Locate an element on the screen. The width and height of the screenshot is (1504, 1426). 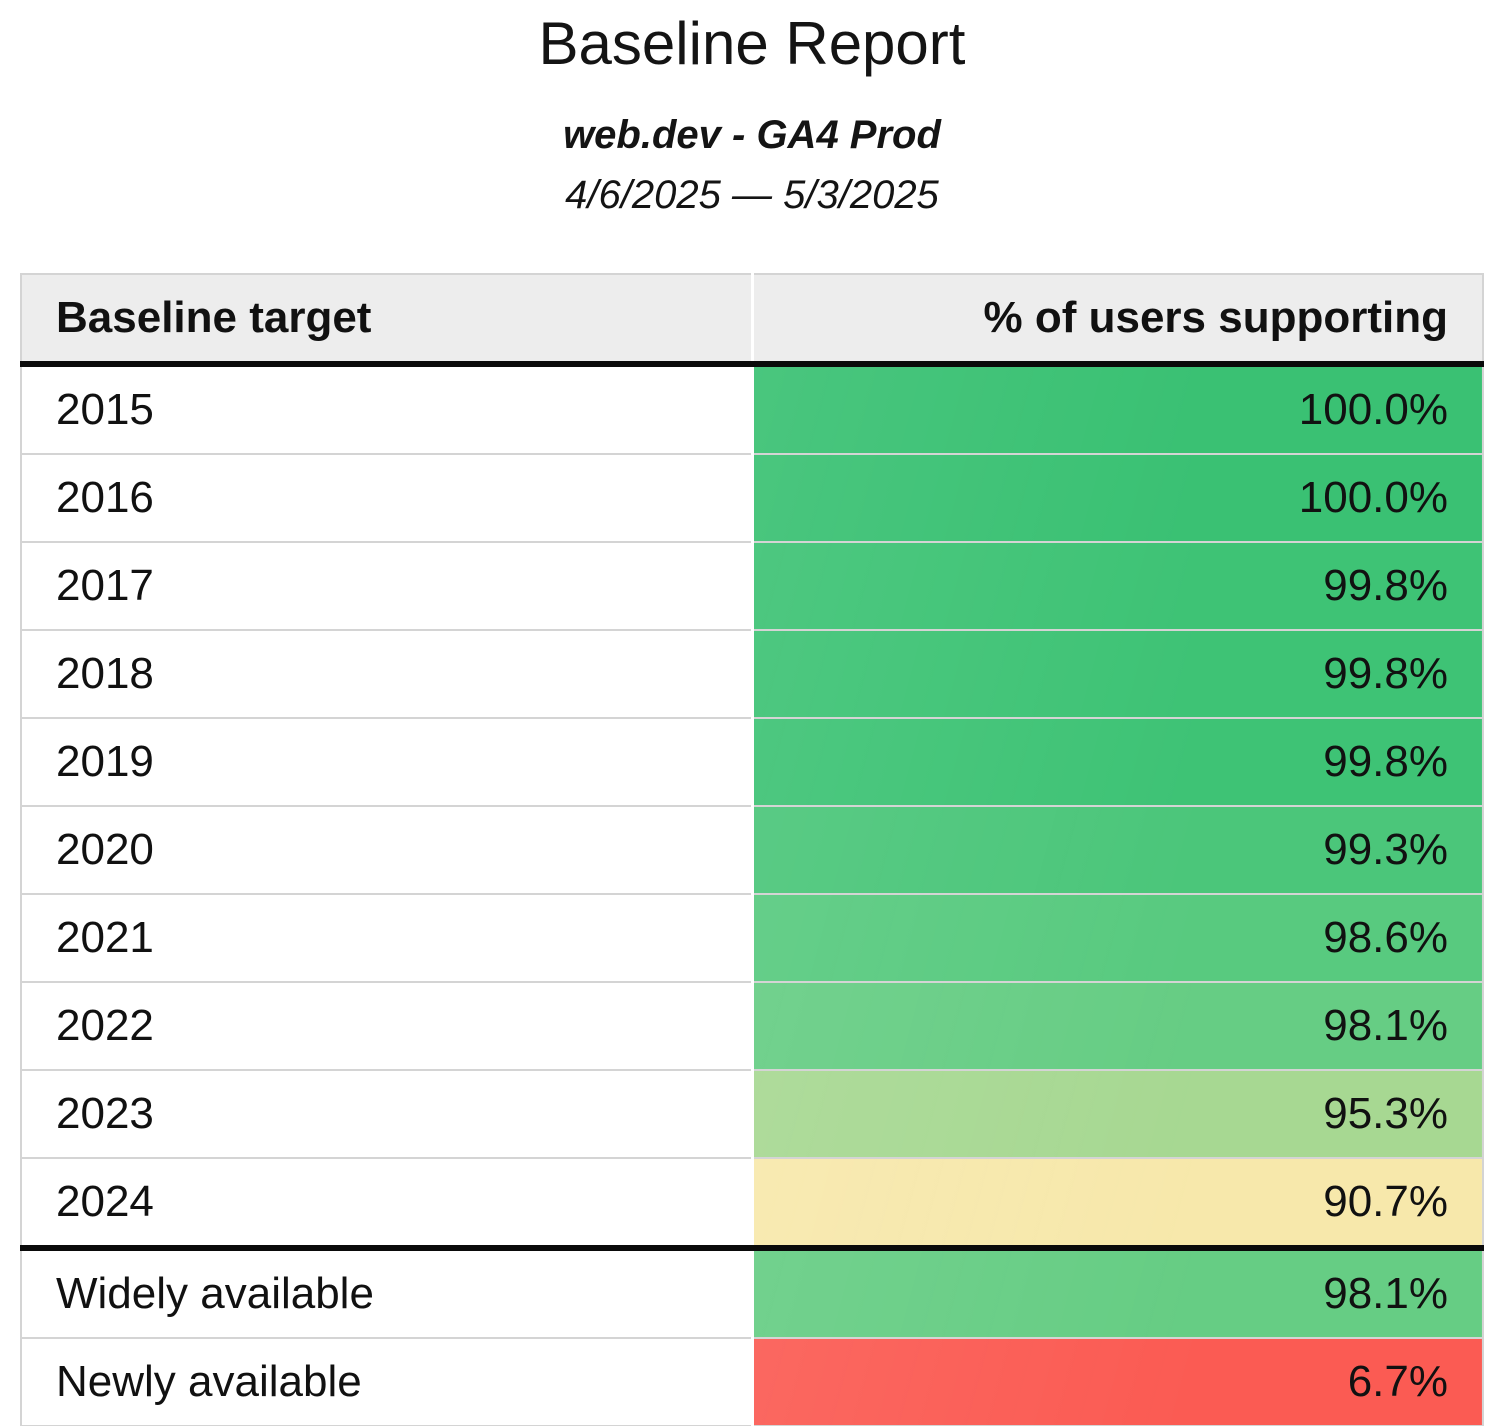
baseline-target-cell: 2023 is located at coordinates (386, 1113).